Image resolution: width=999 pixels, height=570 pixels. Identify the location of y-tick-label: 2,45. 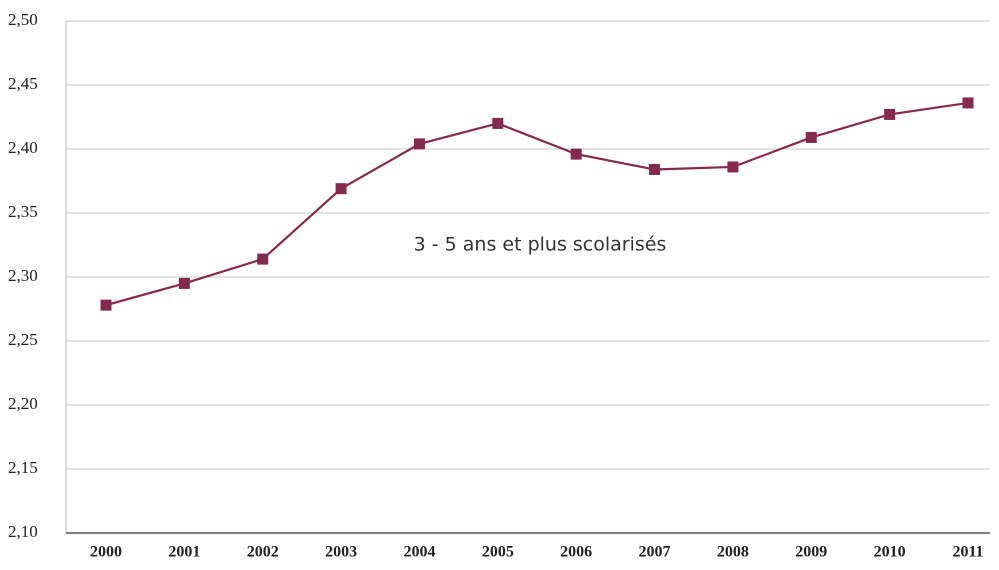
(23, 83).